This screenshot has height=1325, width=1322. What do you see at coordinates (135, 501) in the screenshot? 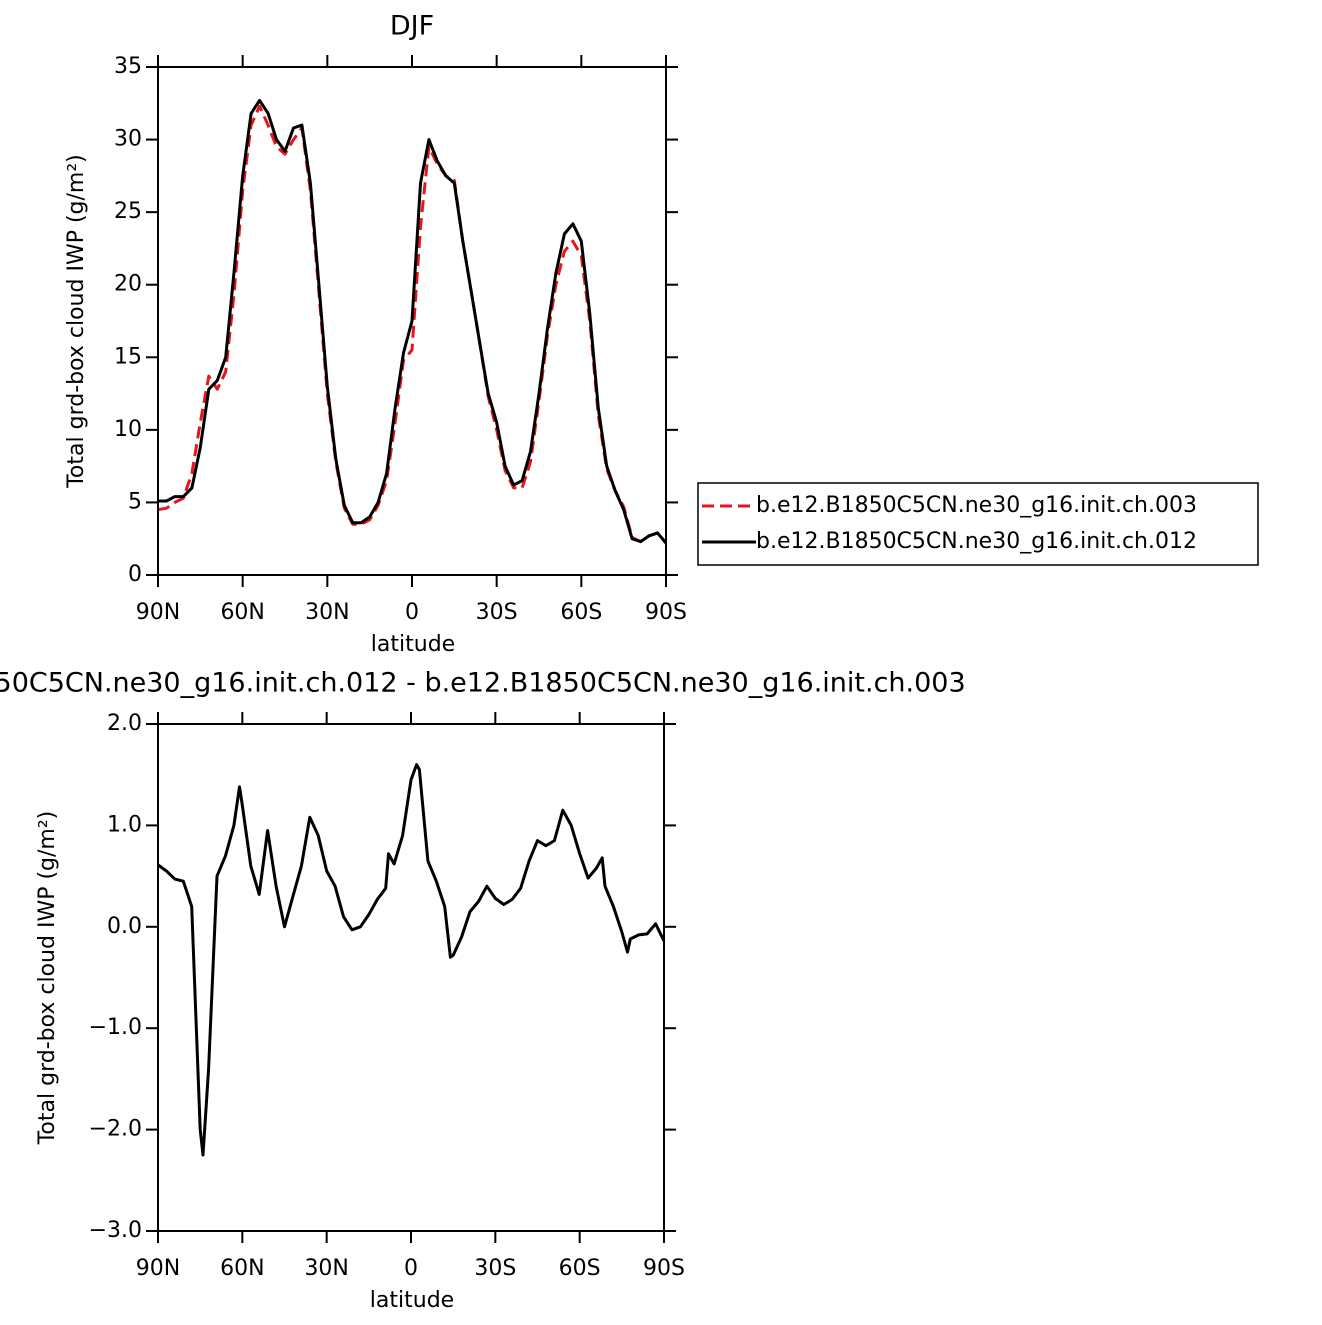
I see `y-tick-label: 5` at bounding box center [135, 501].